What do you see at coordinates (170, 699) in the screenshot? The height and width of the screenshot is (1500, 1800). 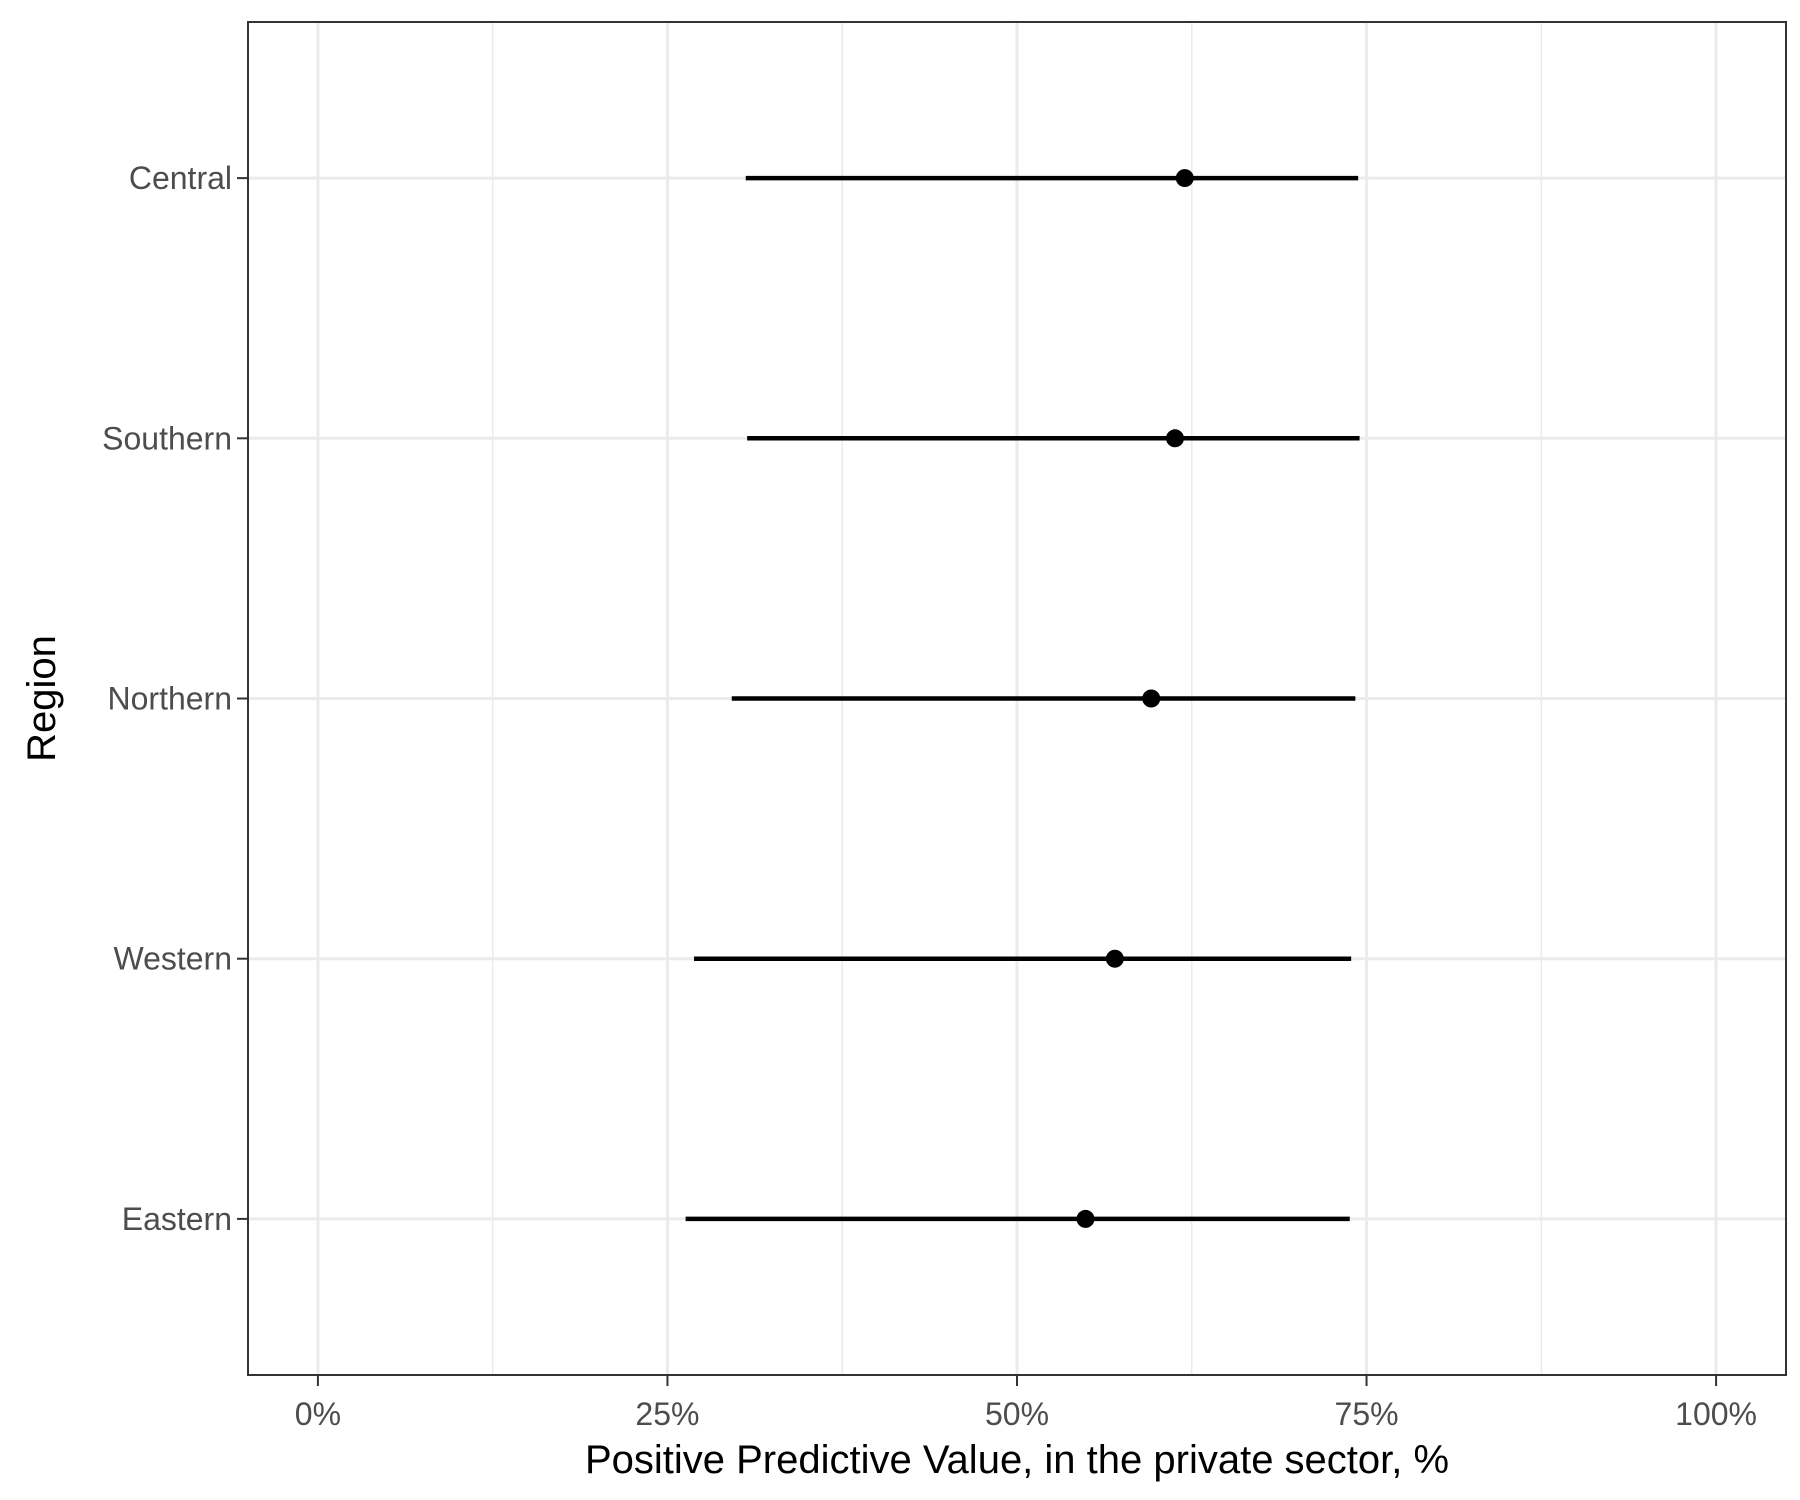 I see `y-tick-label: Northern` at bounding box center [170, 699].